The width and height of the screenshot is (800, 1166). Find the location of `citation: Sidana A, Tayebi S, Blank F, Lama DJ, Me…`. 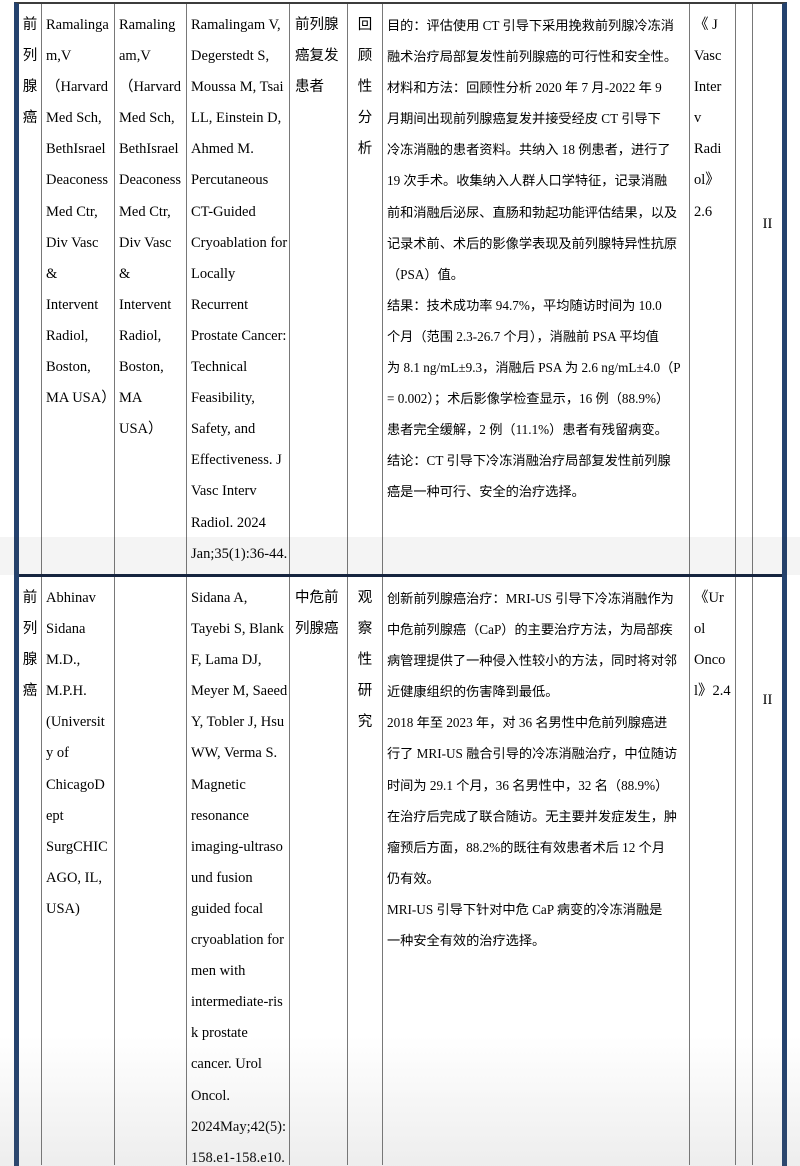

citation: Sidana A, Tayebi S, Blank F, Lama DJ, Me… is located at coordinates (238, 871).